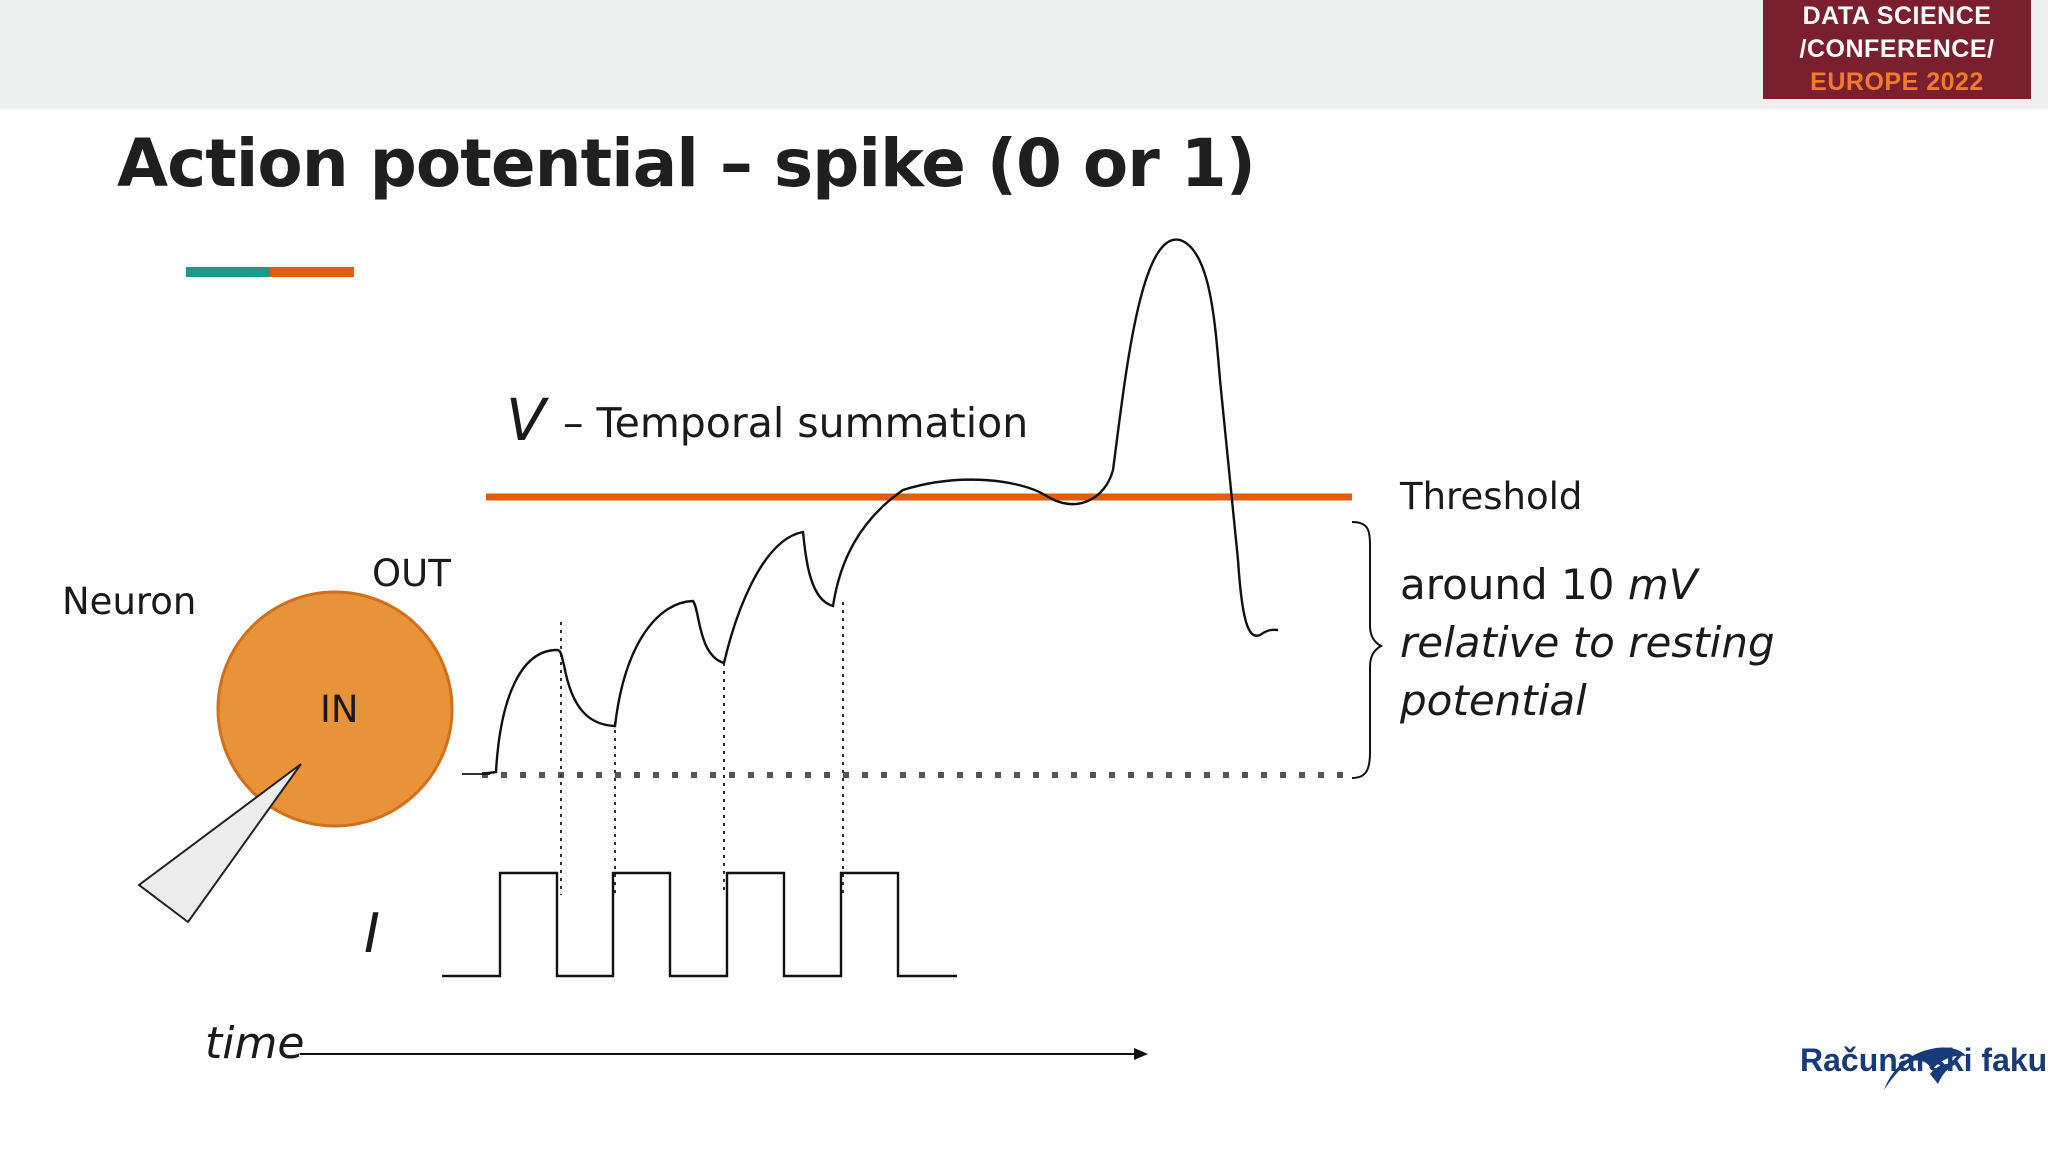  Describe the element at coordinates (1514, 584) in the screenshot. I see `note-line-1-prefix: around 10` at that location.